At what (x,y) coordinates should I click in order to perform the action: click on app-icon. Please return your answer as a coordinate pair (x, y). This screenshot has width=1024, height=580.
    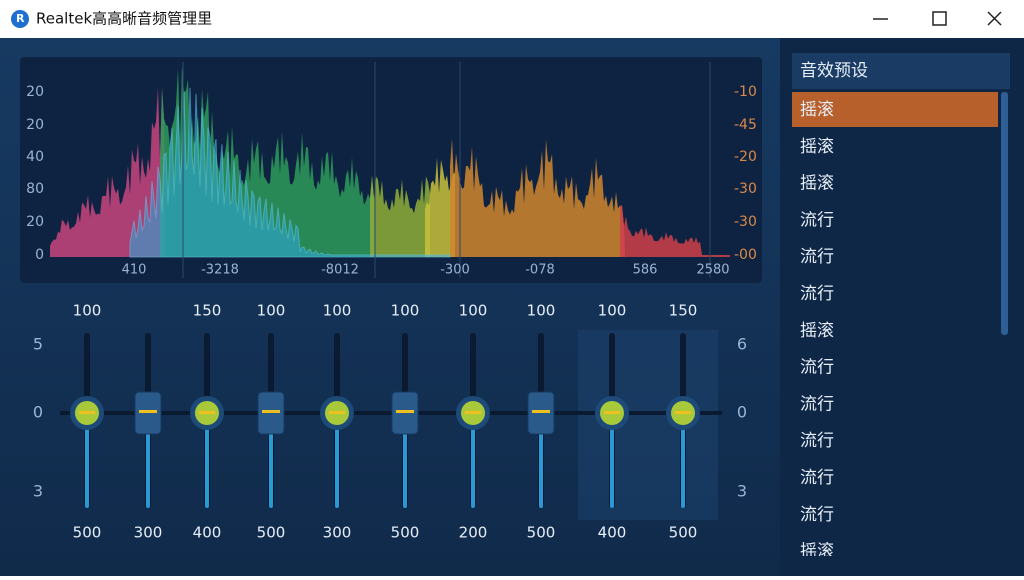
    Looking at the image, I should click on (20, 19).